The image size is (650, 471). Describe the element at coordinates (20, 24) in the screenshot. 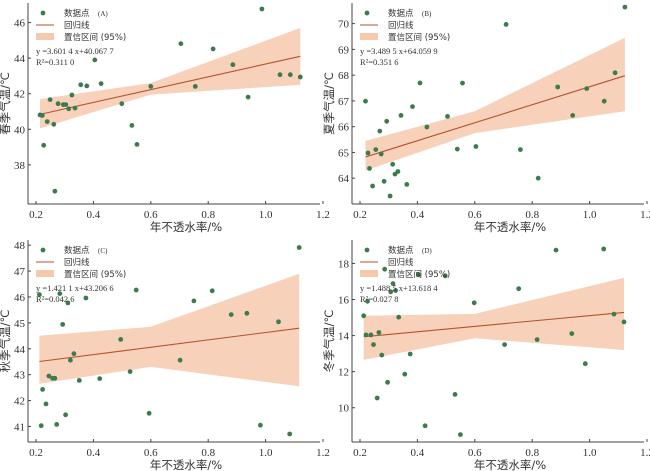

I see `y-tick-label: 46` at that location.